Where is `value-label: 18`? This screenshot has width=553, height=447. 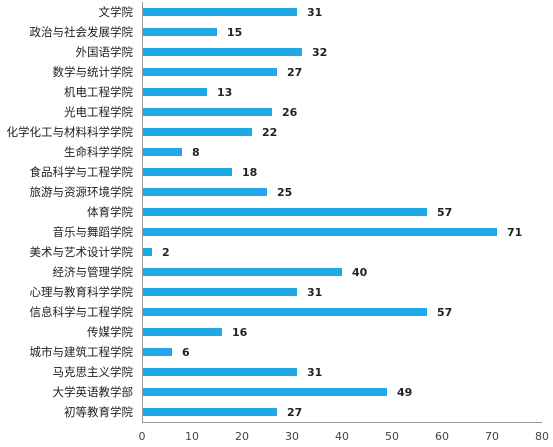
value-label: 18 is located at coordinates (249, 172).